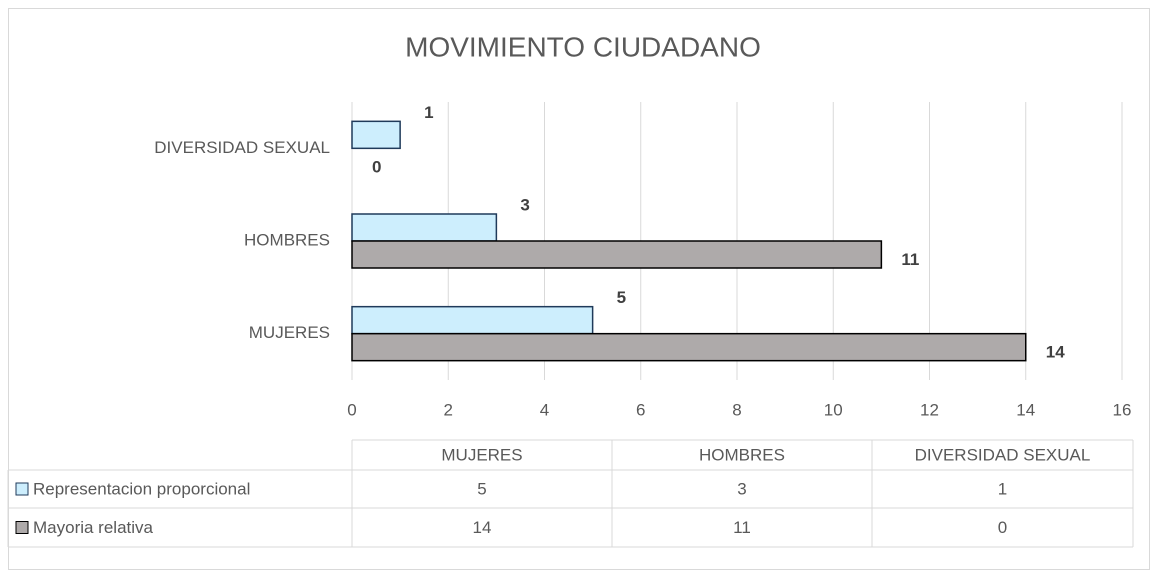  Describe the element at coordinates (742, 454) in the screenshot. I see `table-header: HOMBRES` at that location.